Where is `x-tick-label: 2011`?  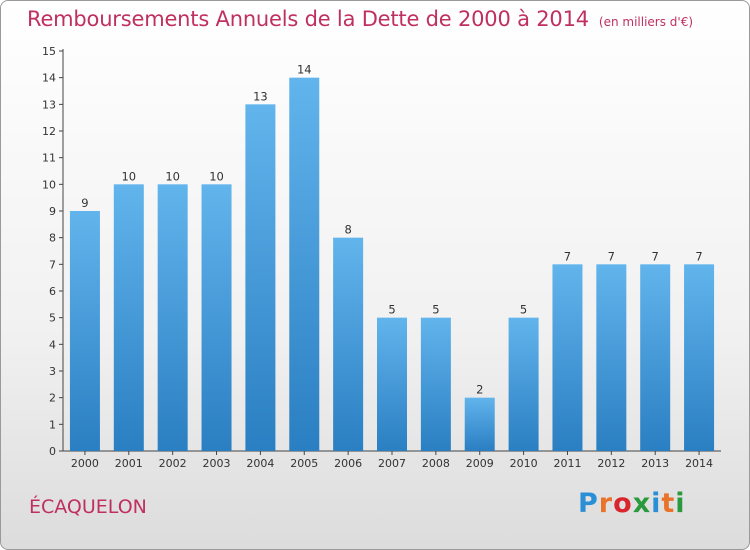 x-tick-label: 2011 is located at coordinates (567, 463).